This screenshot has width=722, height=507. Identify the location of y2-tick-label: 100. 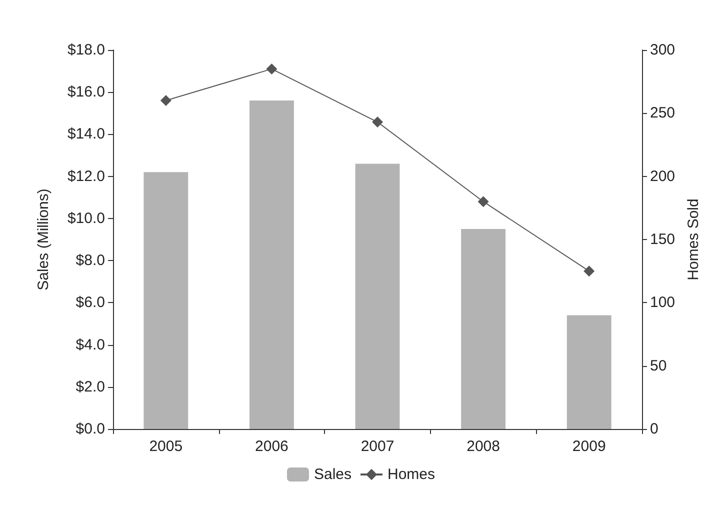
(663, 303).